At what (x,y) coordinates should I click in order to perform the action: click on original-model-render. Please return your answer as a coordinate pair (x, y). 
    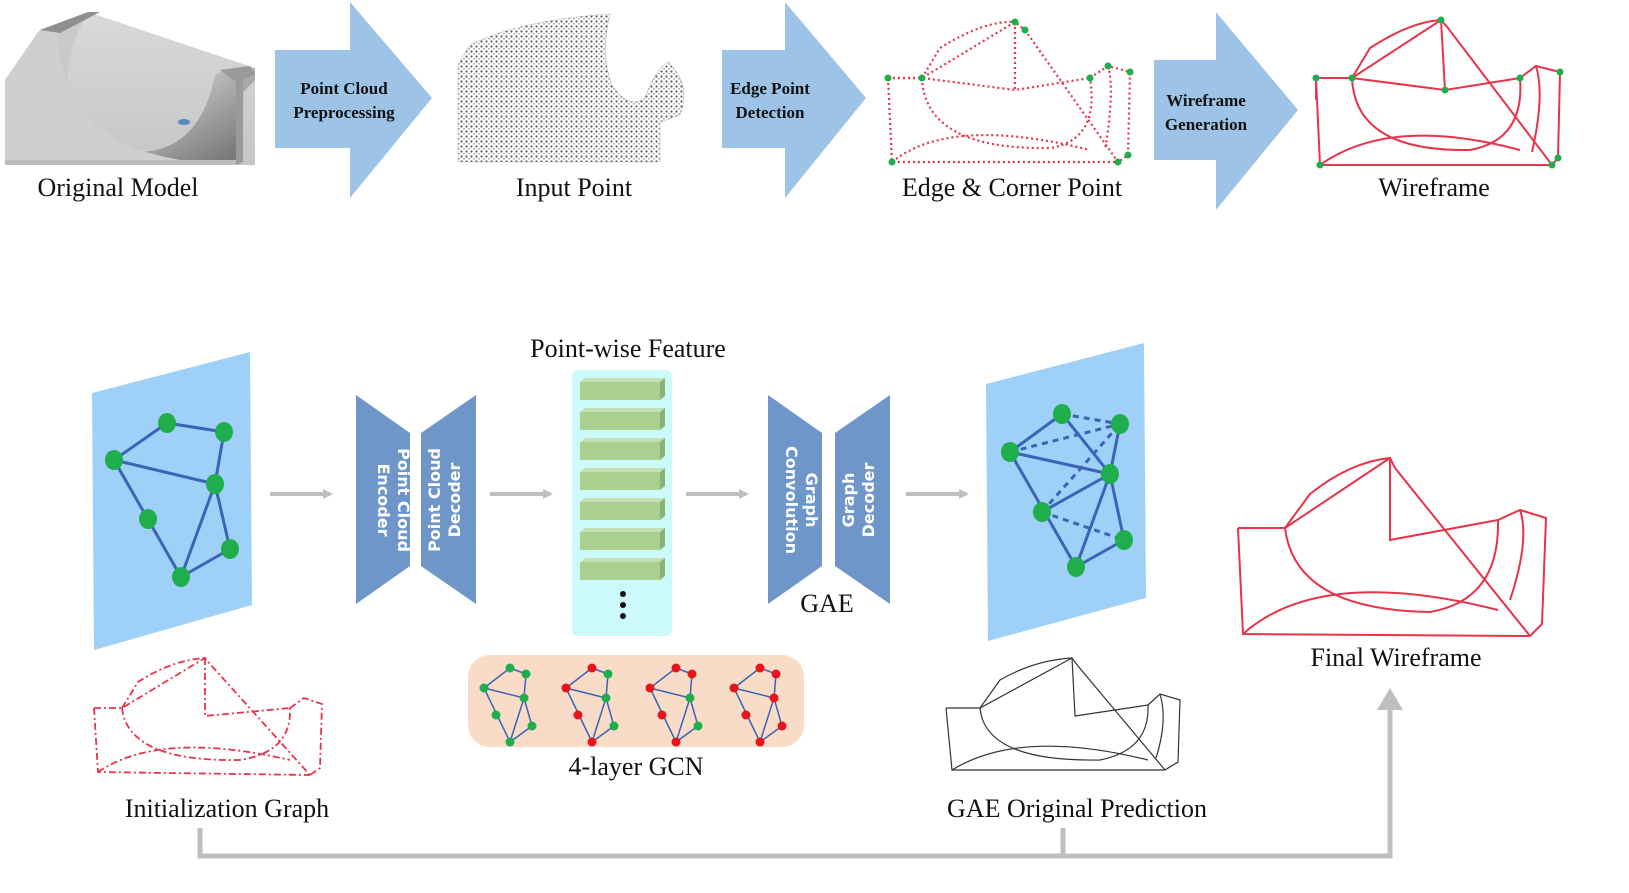
    Looking at the image, I should click on (130, 88).